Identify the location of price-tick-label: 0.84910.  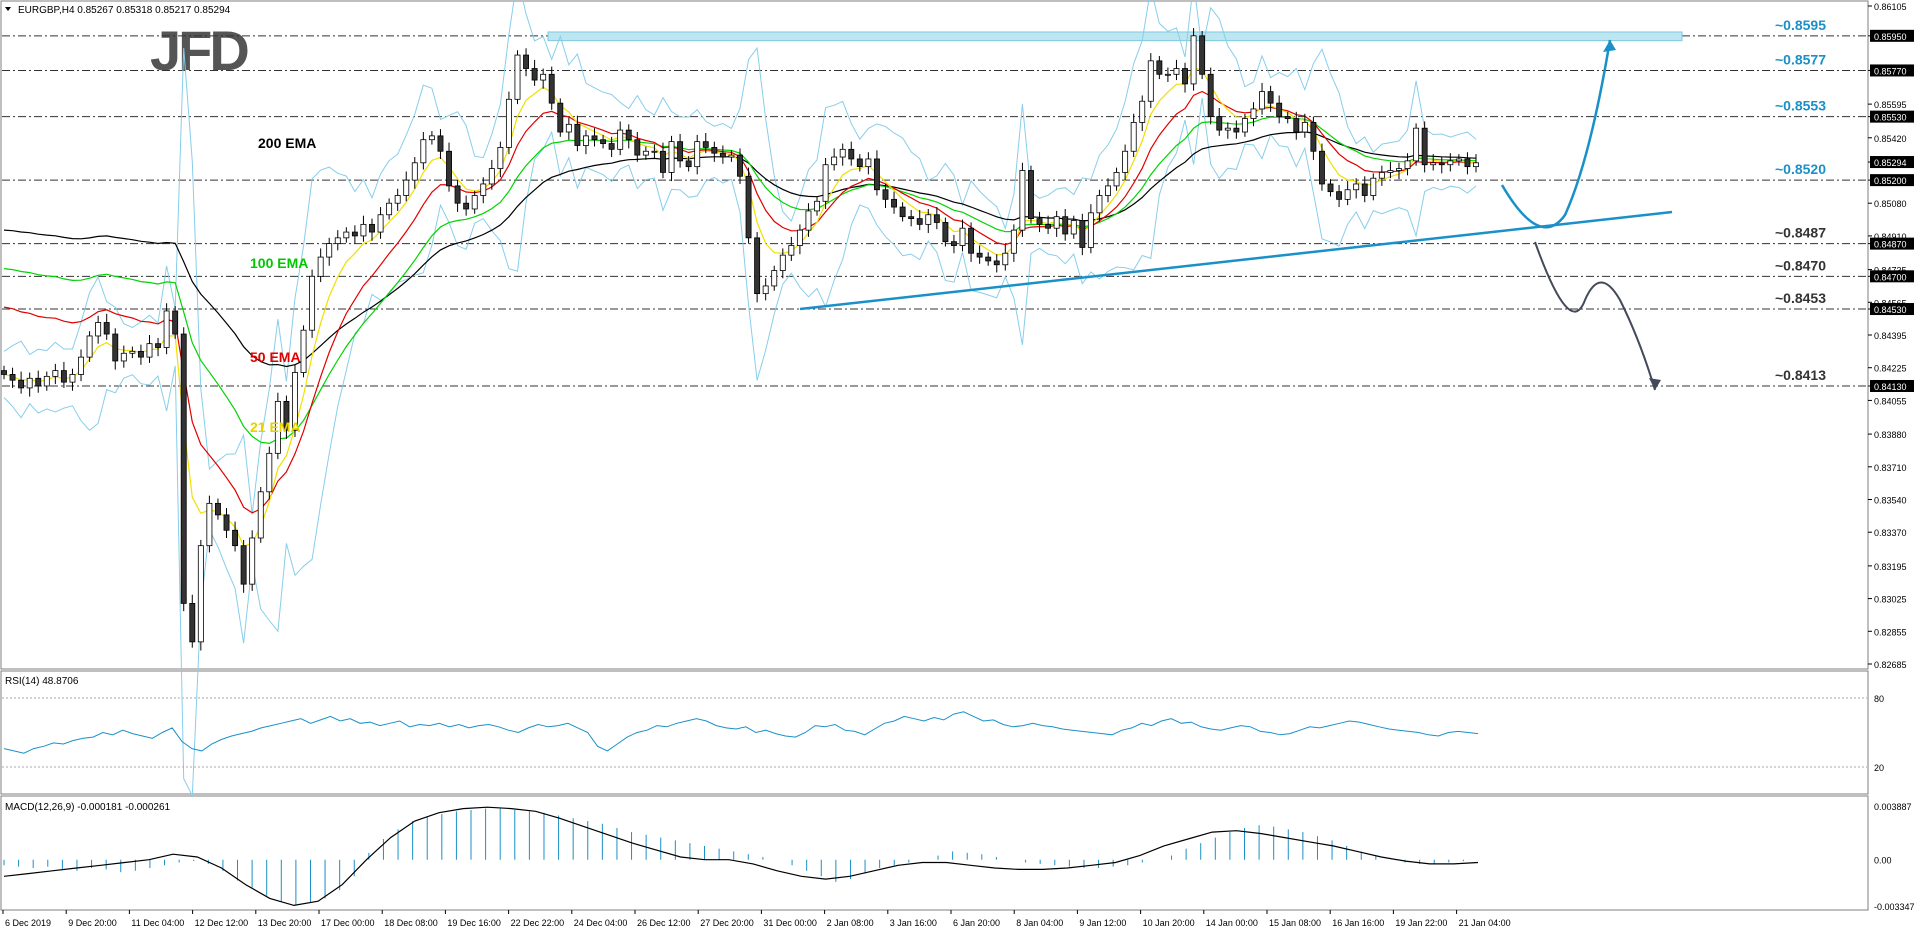
(1890, 237).